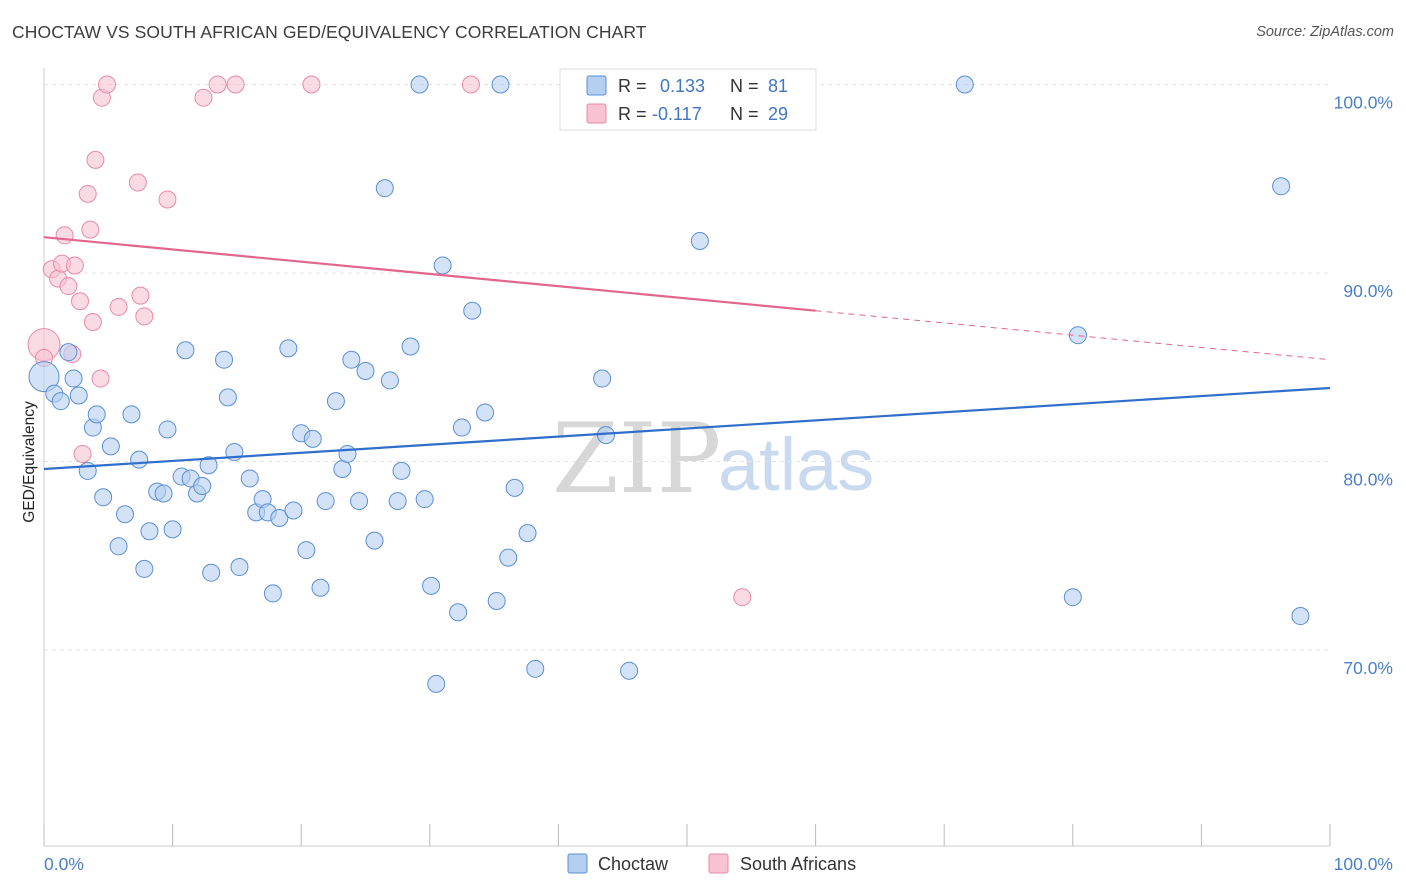 The image size is (1406, 892). What do you see at coordinates (1363, 103) in the screenshot?
I see `y-tick-label: 100.0%` at bounding box center [1363, 103].